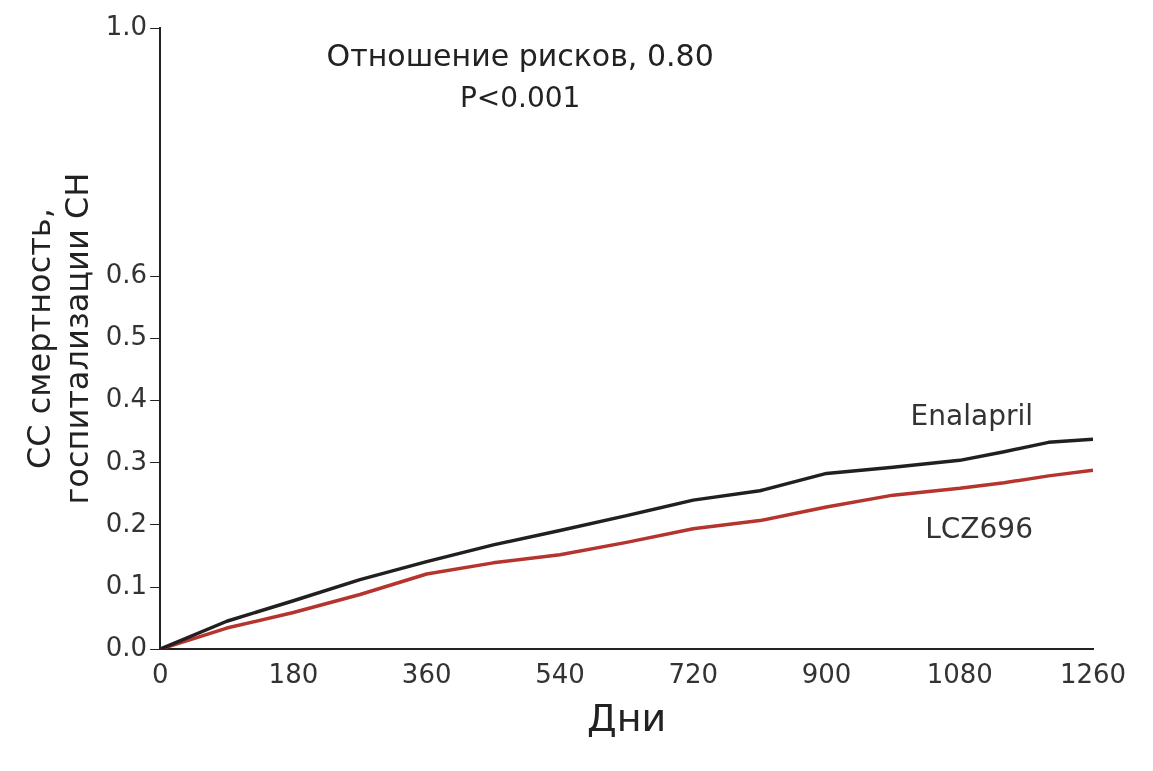  What do you see at coordinates (826, 673) in the screenshot?
I see `x-tick-label: 900` at bounding box center [826, 673].